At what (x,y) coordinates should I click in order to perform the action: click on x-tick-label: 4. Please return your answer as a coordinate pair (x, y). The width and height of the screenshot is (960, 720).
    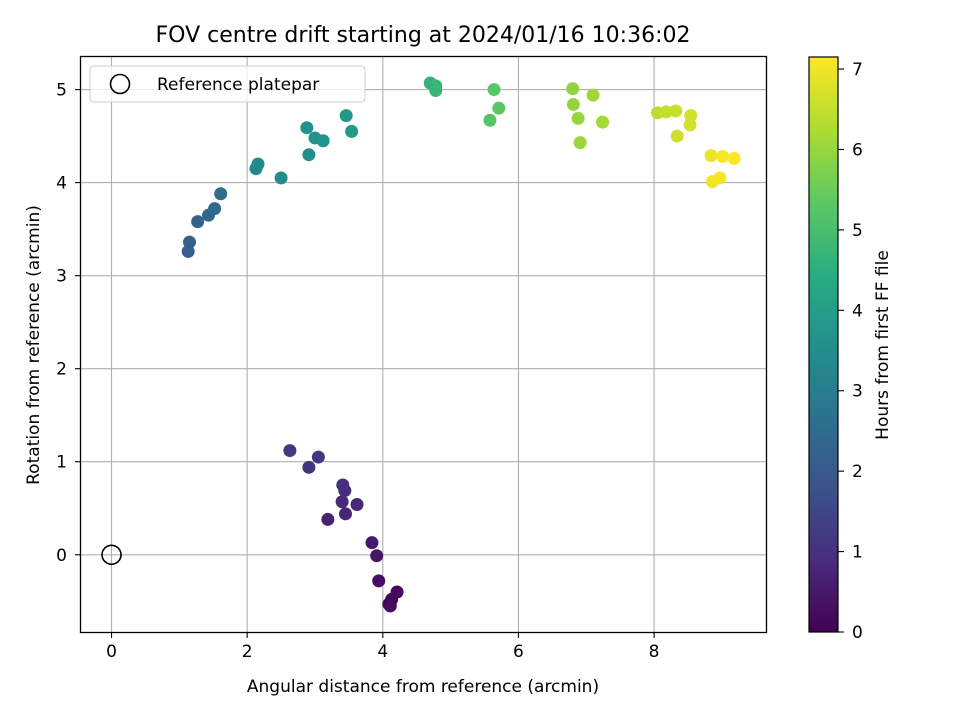
    Looking at the image, I should click on (382, 652).